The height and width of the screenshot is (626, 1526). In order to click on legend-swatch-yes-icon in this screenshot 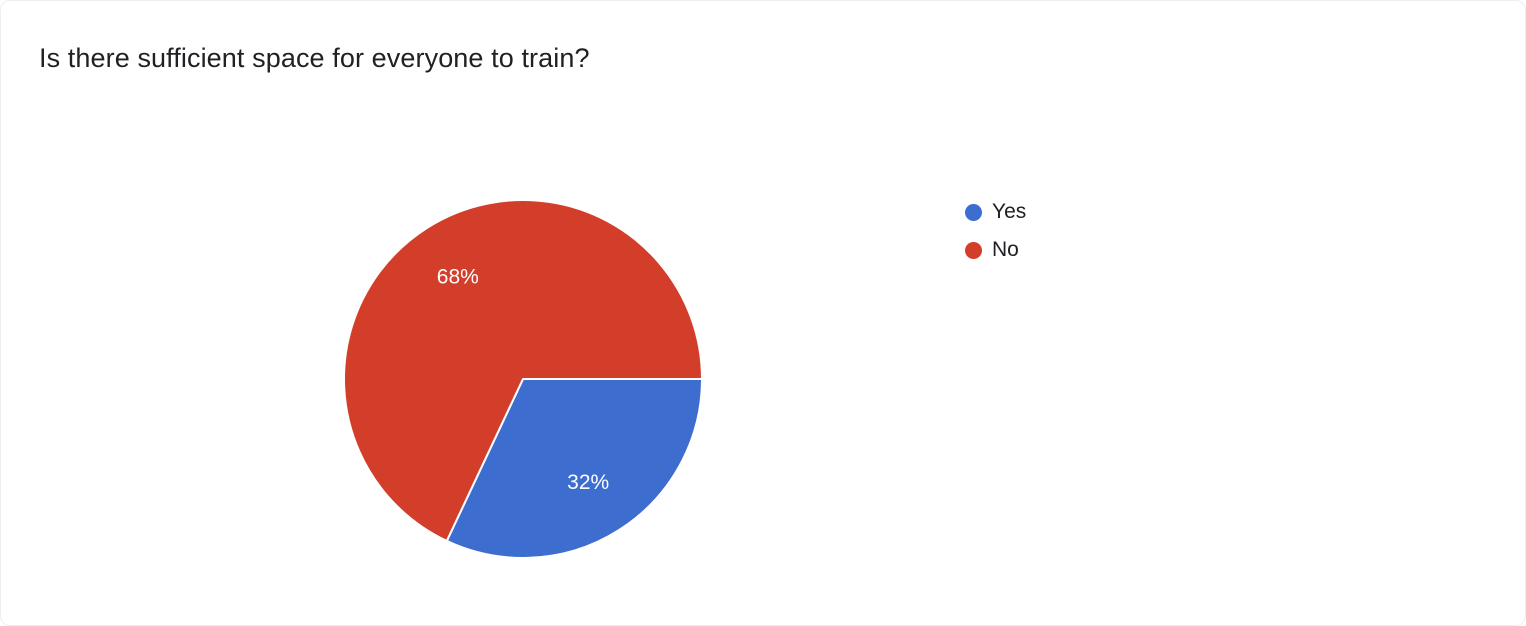, I will do `click(973, 212)`.